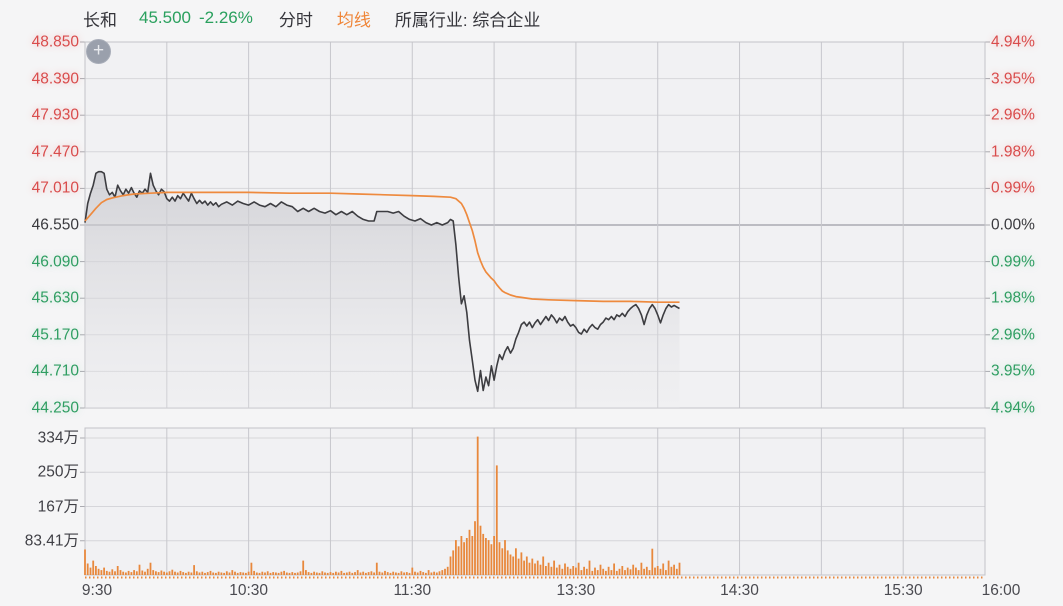 Image resolution: width=1063 pixels, height=606 pixels. I want to click on plus-icon: +, so click(98, 50).